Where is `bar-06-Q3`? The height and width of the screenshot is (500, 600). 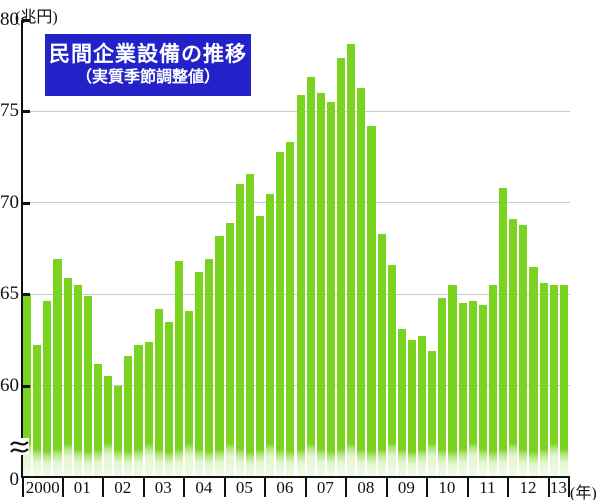 bar-06-Q3 is located at coordinates (290, 309).